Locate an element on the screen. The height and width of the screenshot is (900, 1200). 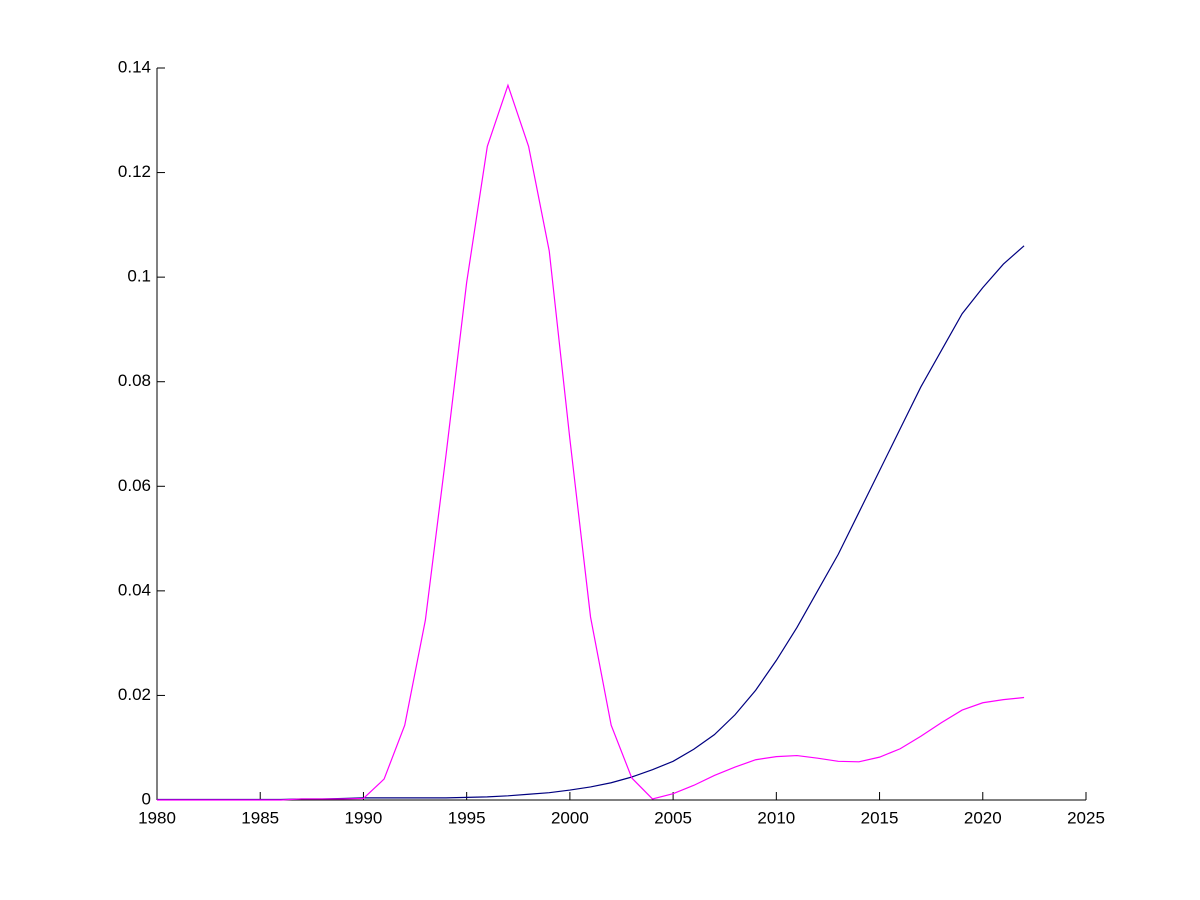
y-tick-label: 0 is located at coordinates (146, 798).